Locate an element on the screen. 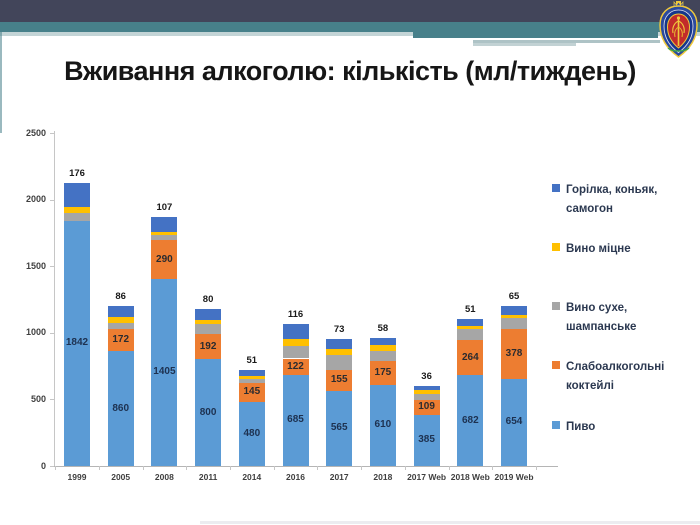 The image size is (700, 525). medical-academy-emblem-icon is located at coordinates (678, 29).